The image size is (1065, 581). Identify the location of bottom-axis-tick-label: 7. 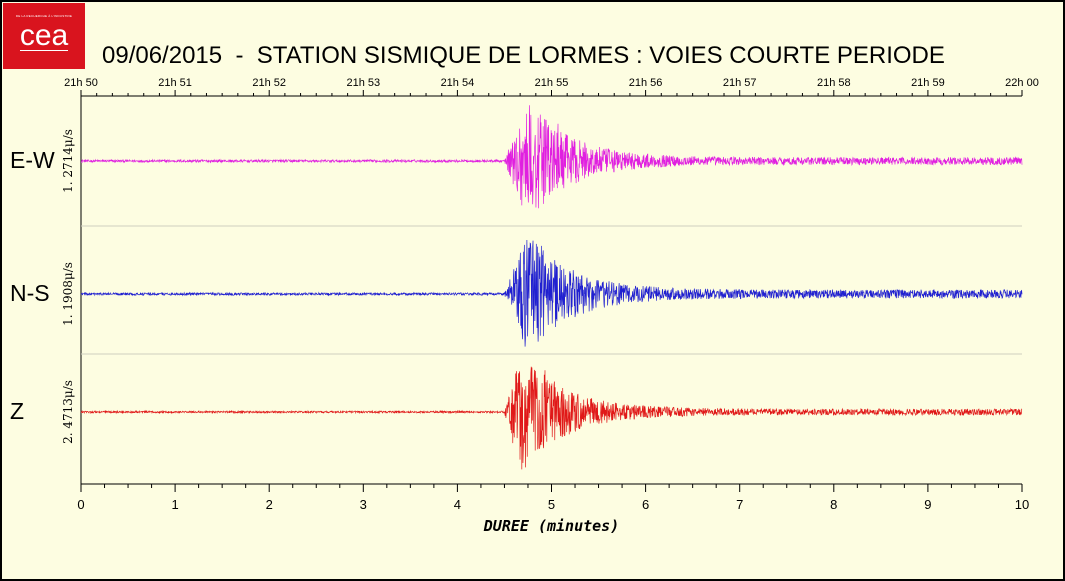
(739, 504).